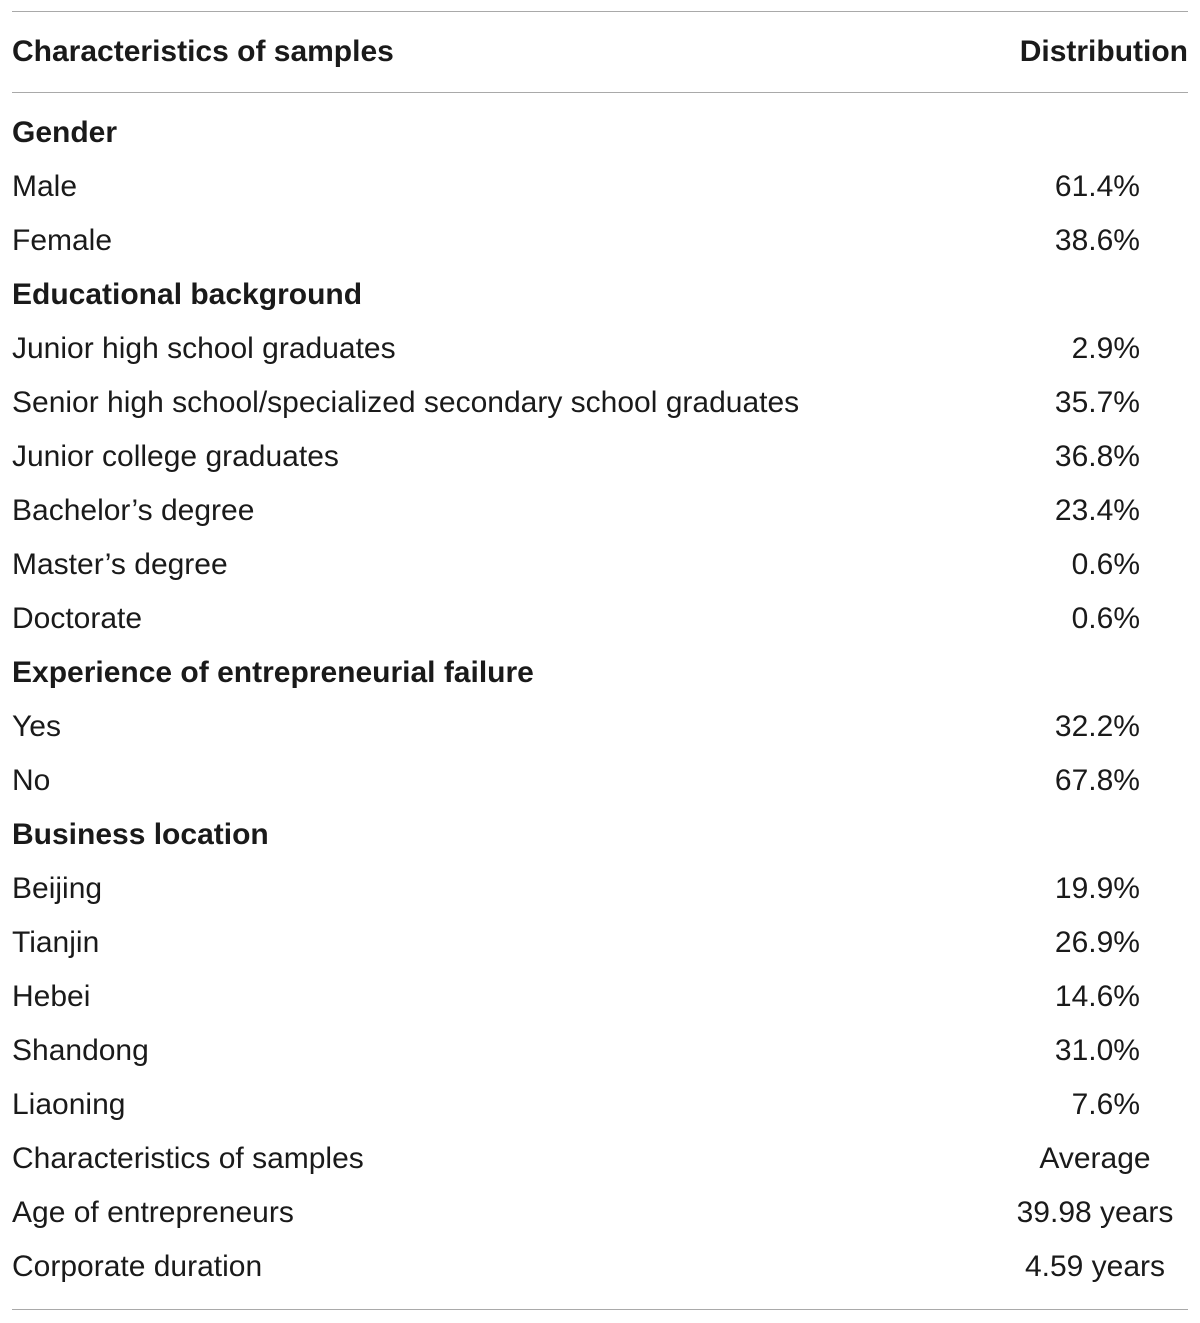  What do you see at coordinates (57, 888) in the screenshot?
I see `row-label: Beijing` at bounding box center [57, 888].